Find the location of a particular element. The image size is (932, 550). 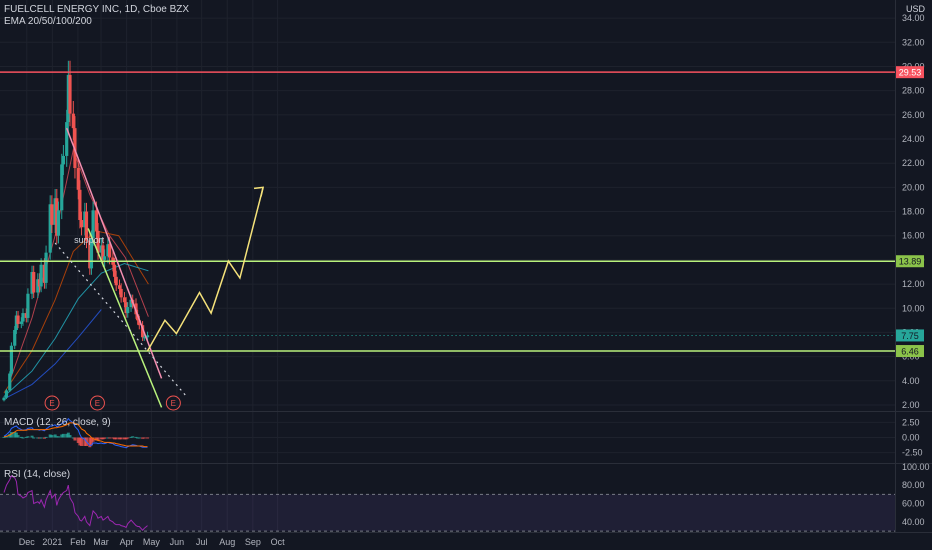

projection-path is located at coordinates (205, 269).